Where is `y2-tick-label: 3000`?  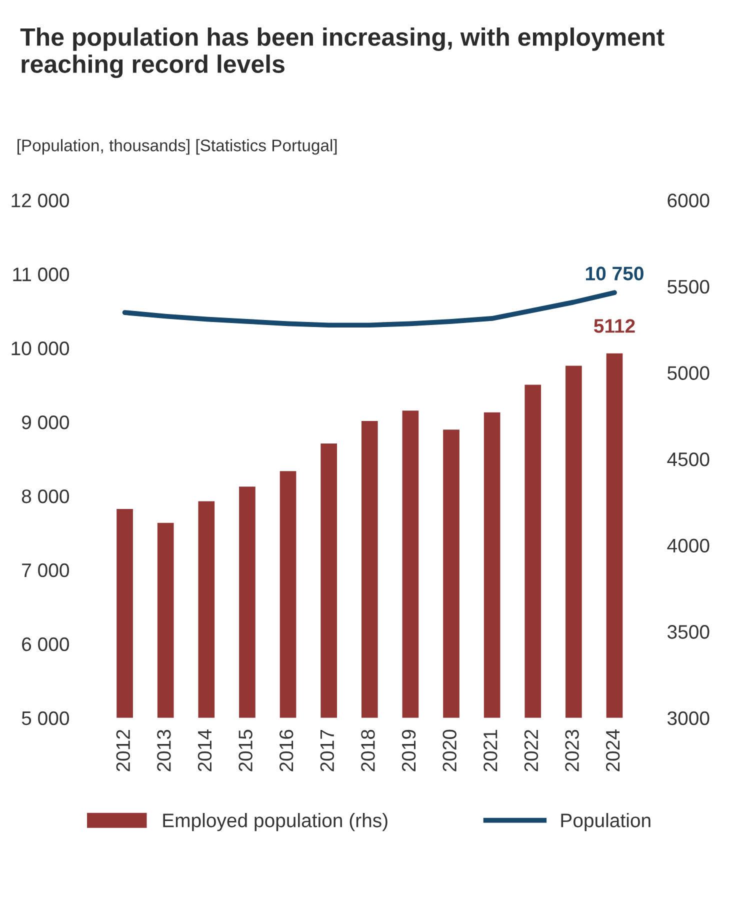 y2-tick-label: 3000 is located at coordinates (689, 718).